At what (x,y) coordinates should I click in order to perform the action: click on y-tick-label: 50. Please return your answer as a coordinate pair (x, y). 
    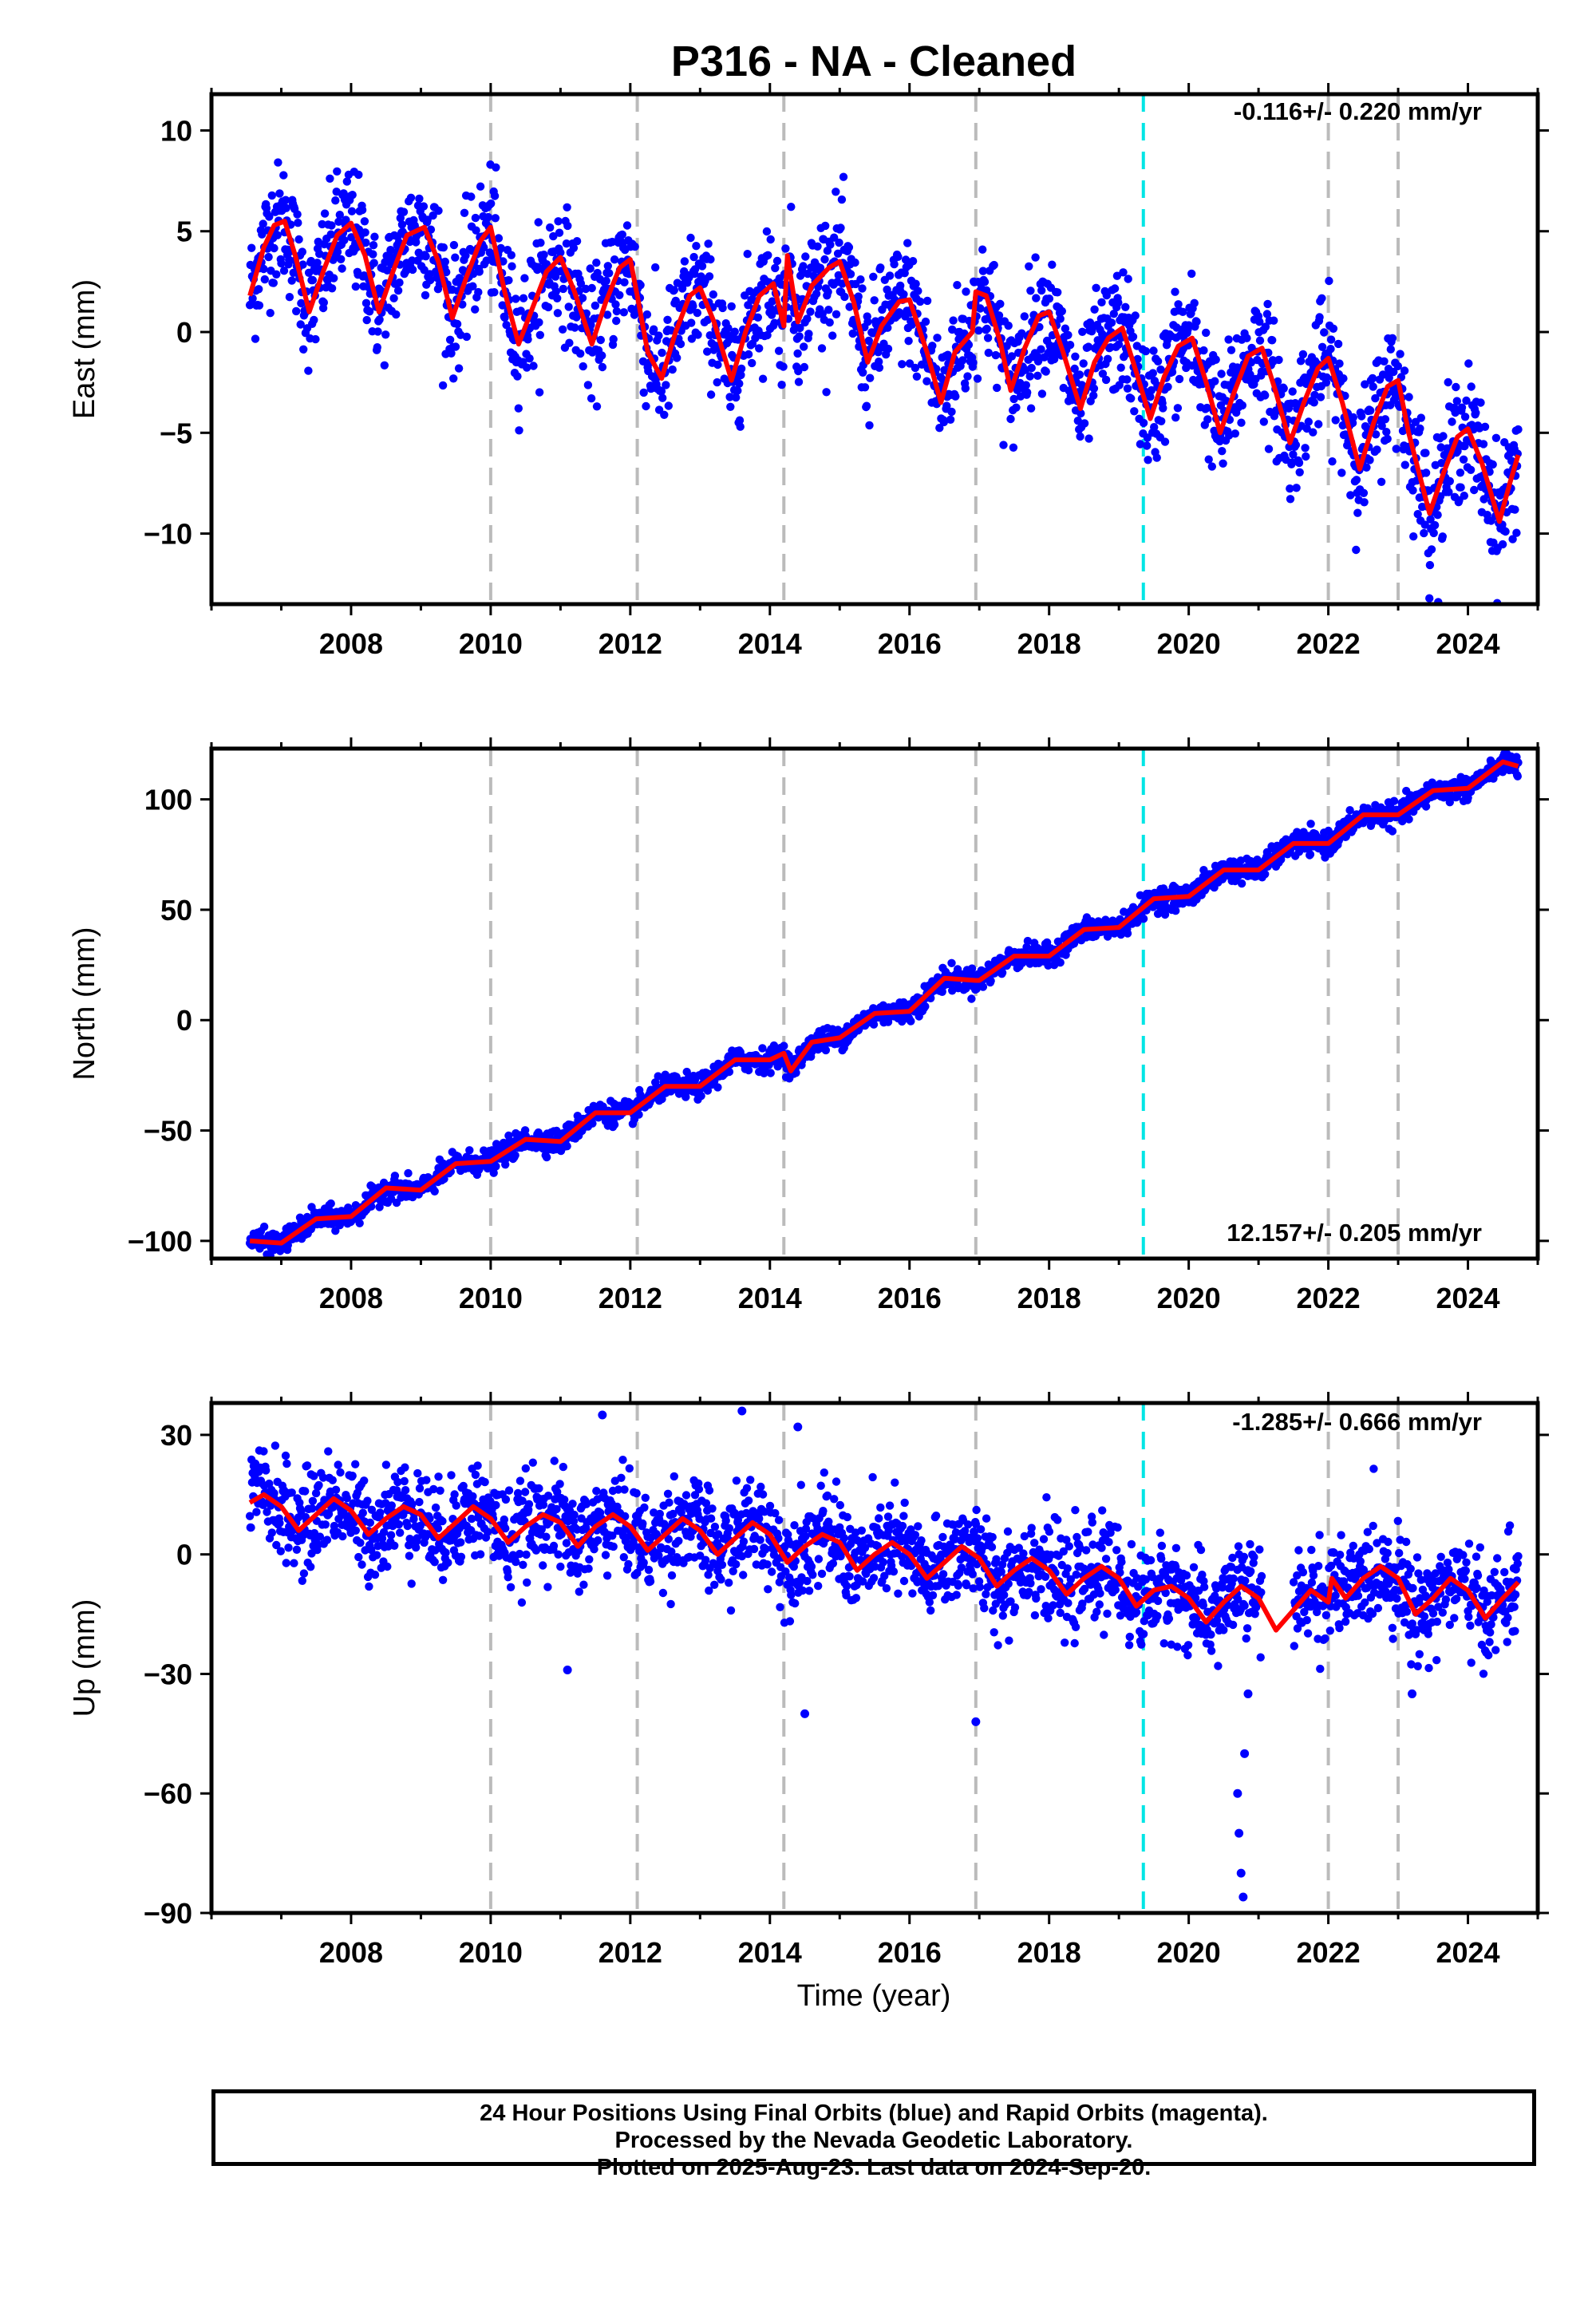
    Looking at the image, I should click on (176, 910).